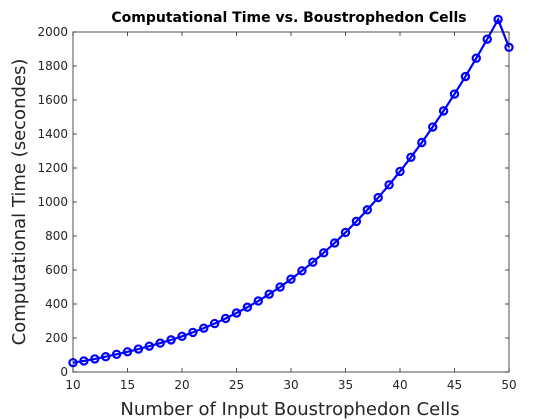 This screenshot has height=420, width=560. I want to click on y-tick-label: 1000, so click(52, 202).